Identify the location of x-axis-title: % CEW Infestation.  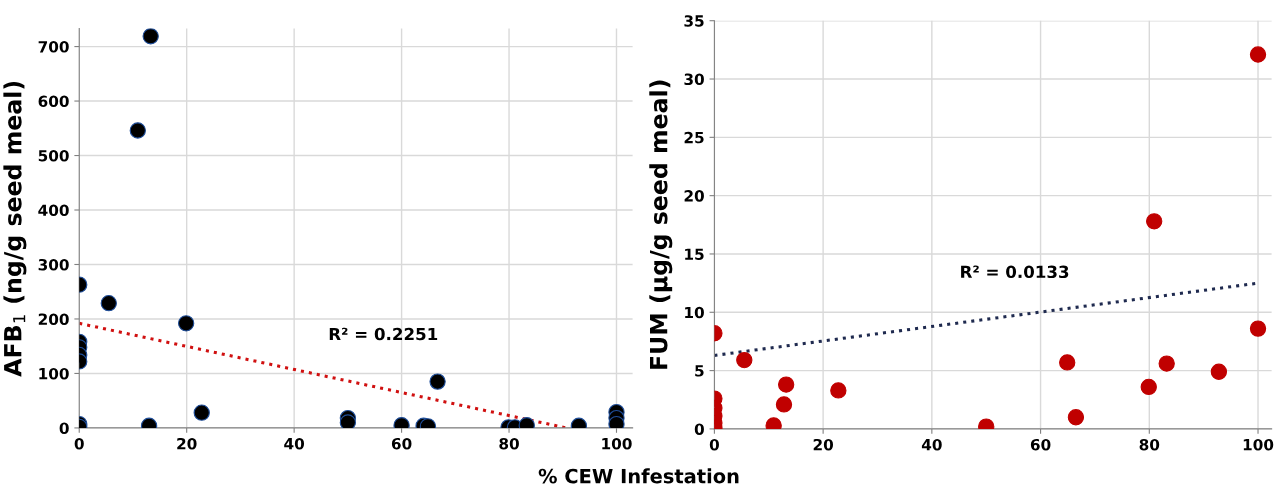
(638, 476).